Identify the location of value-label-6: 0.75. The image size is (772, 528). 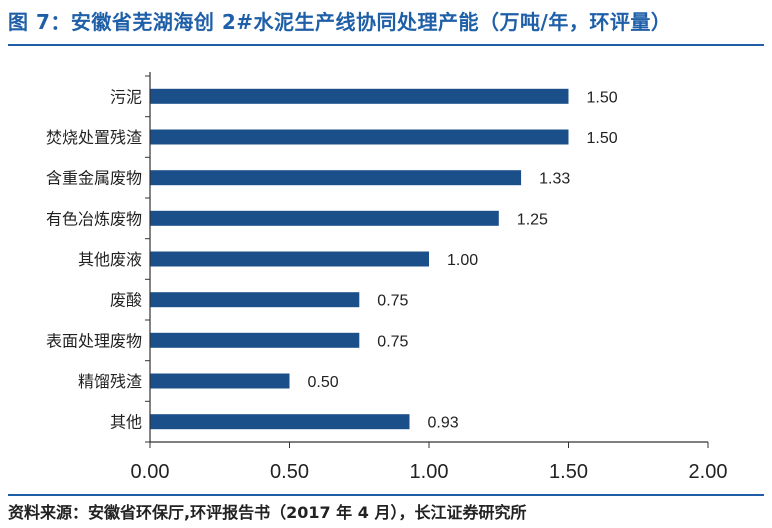
(392, 341).